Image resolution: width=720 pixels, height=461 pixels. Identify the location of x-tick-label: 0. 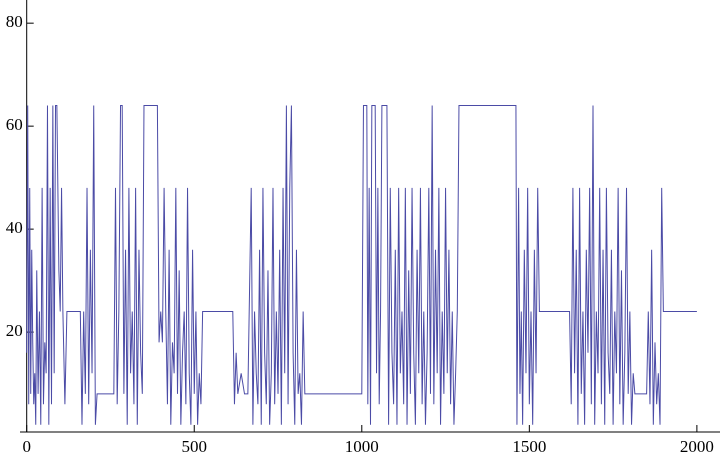
(26, 446).